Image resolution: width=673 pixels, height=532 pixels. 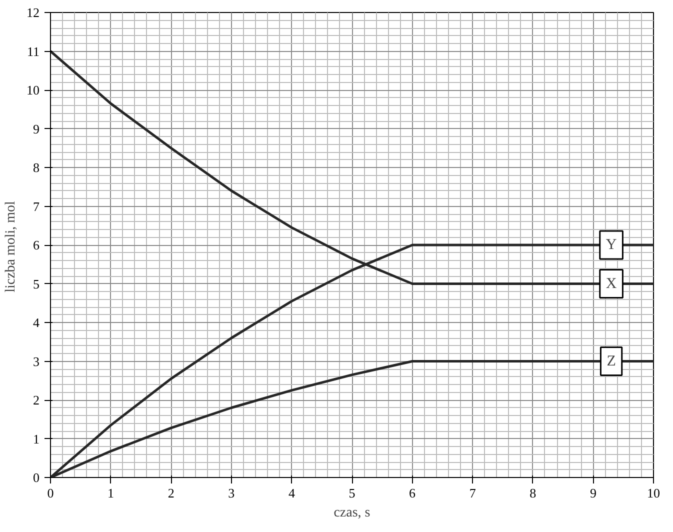 I want to click on x-tick-label: 3, so click(x=231, y=493).